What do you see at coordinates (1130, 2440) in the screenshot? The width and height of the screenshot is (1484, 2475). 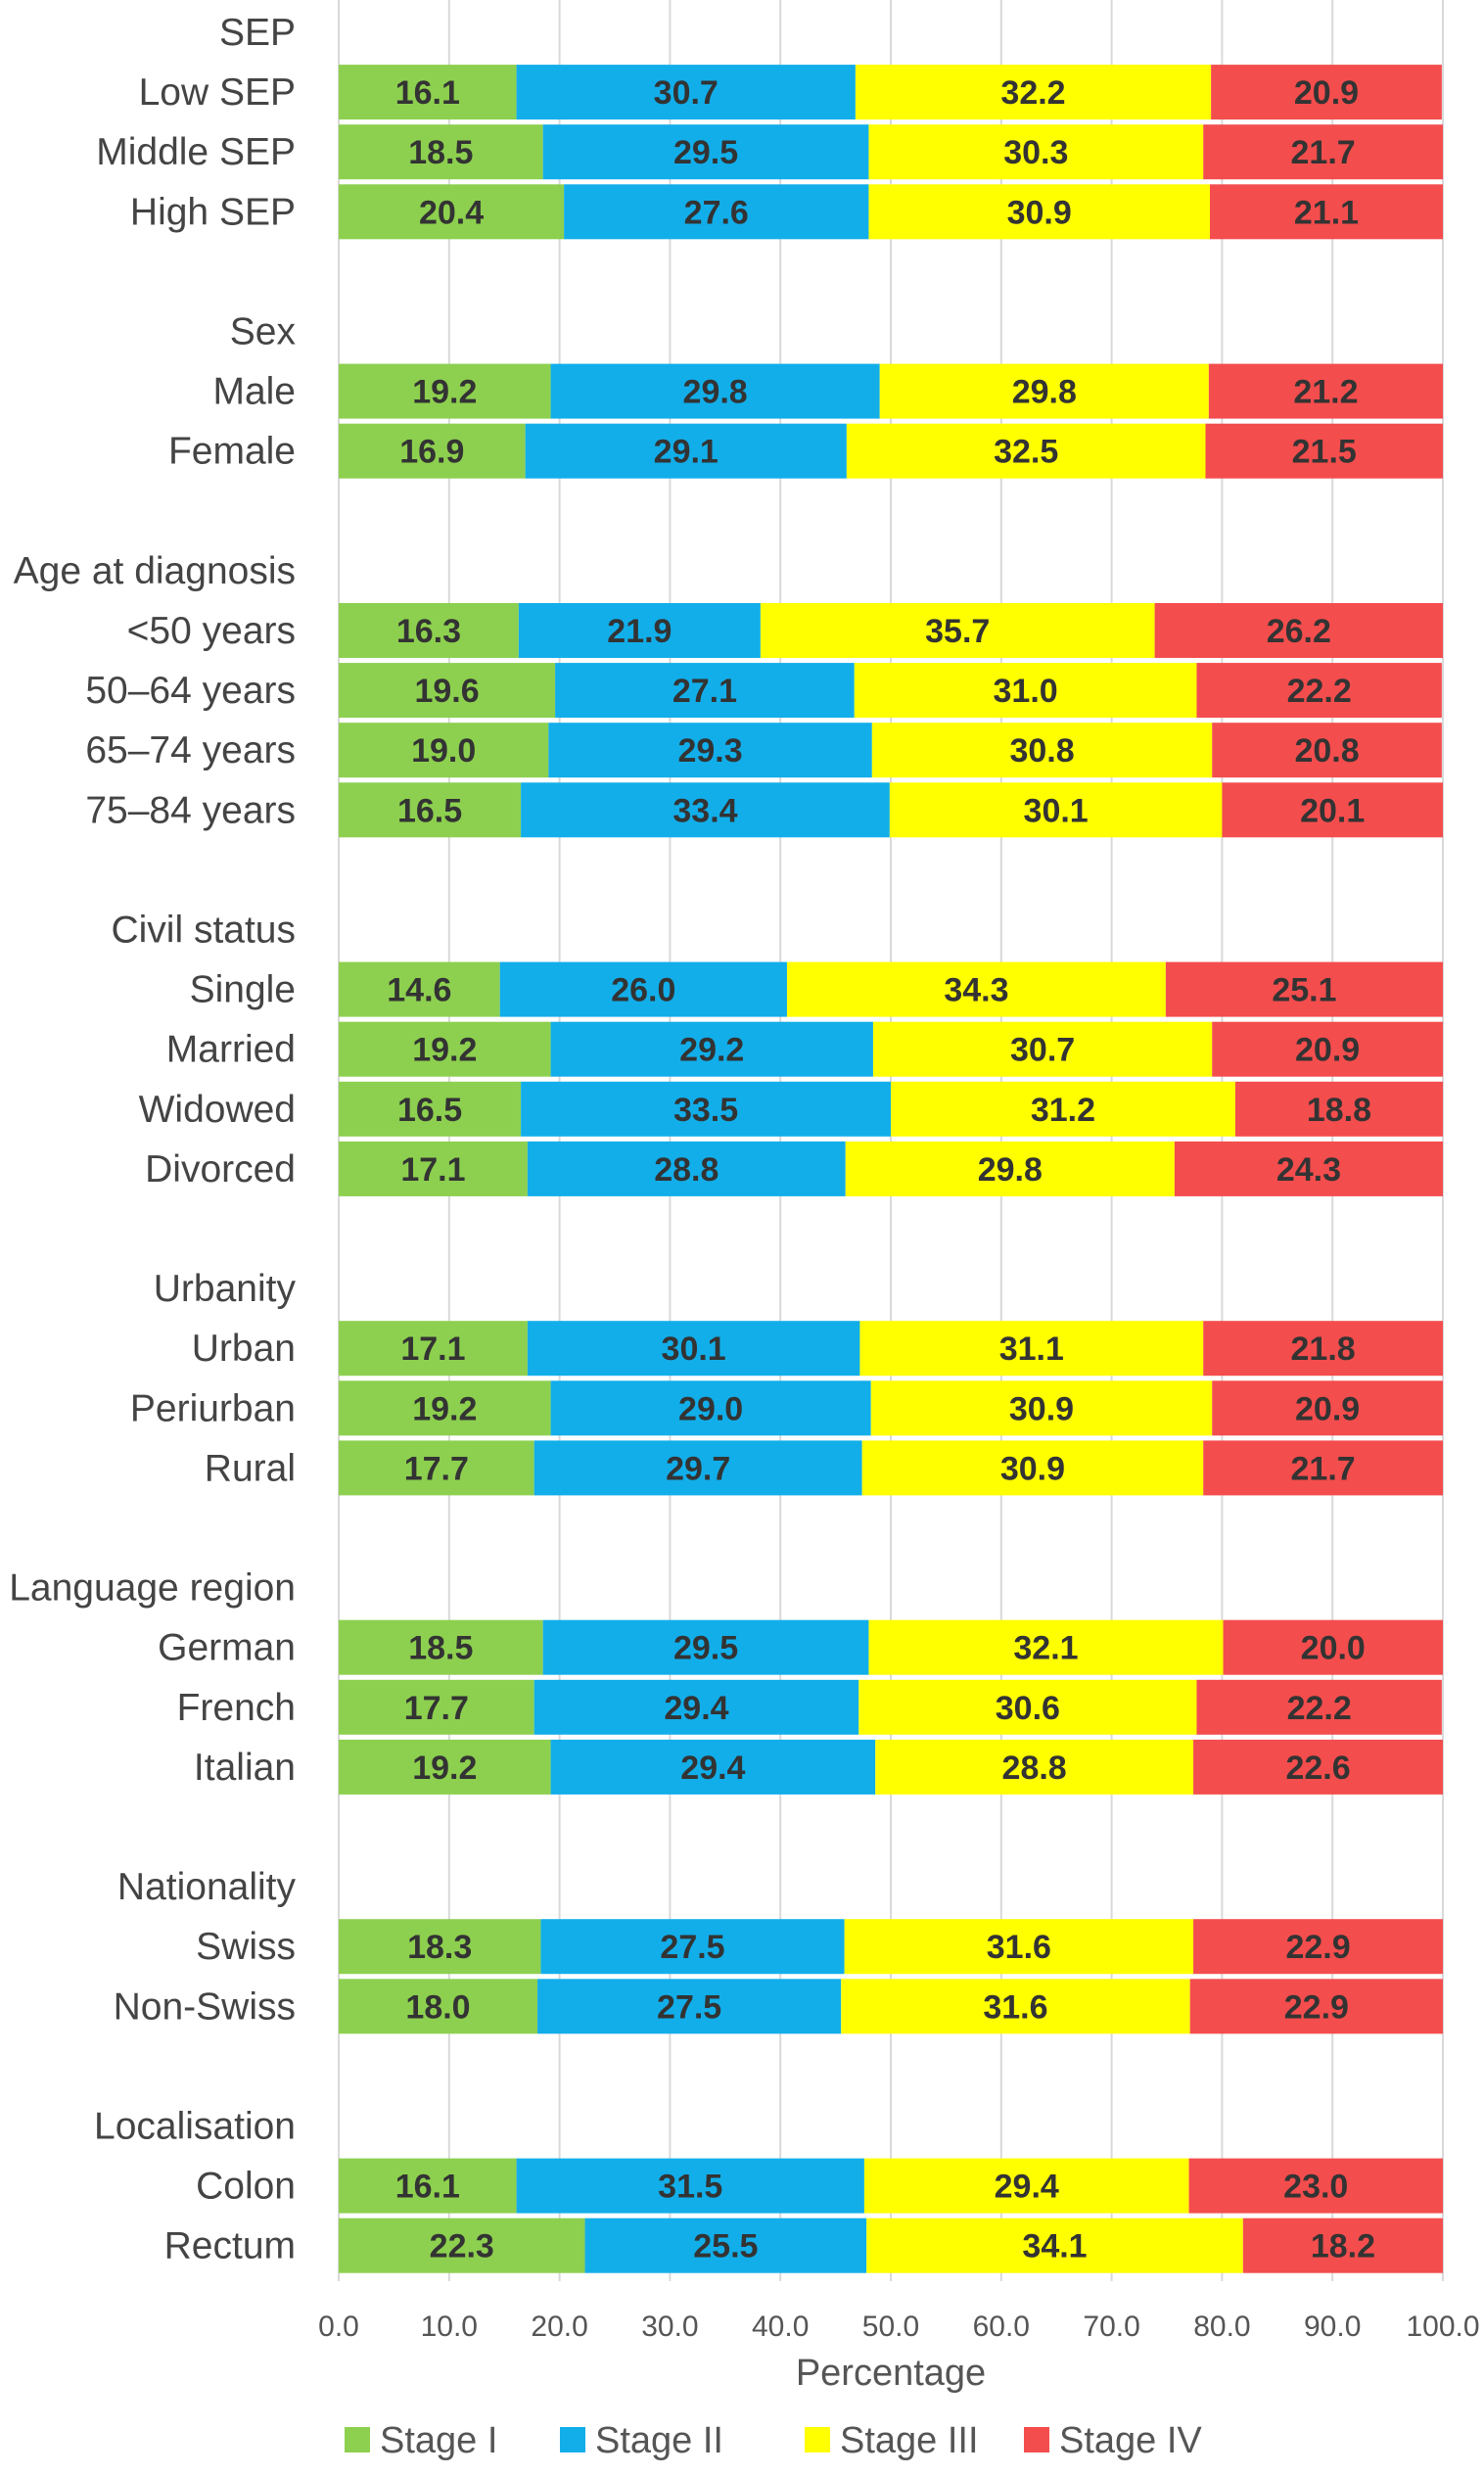 I see `legend-label: Stage IV` at bounding box center [1130, 2440].